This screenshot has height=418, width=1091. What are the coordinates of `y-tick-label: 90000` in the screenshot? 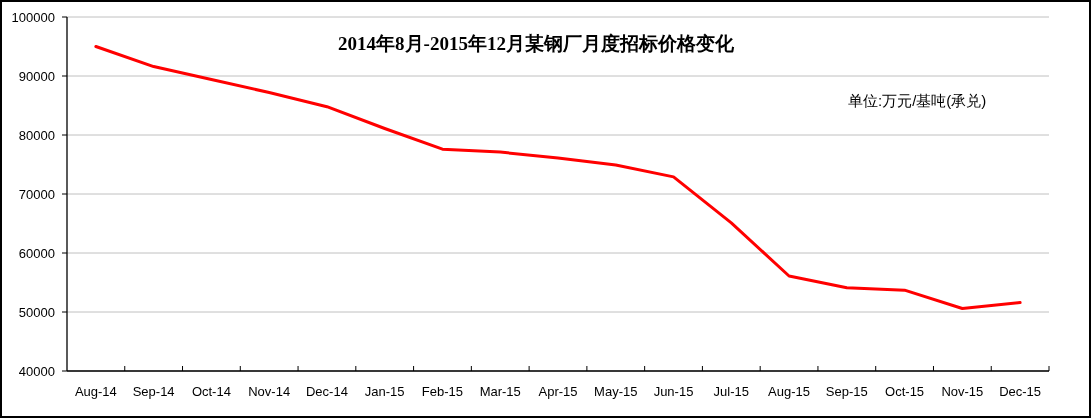 It's located at (36, 76).